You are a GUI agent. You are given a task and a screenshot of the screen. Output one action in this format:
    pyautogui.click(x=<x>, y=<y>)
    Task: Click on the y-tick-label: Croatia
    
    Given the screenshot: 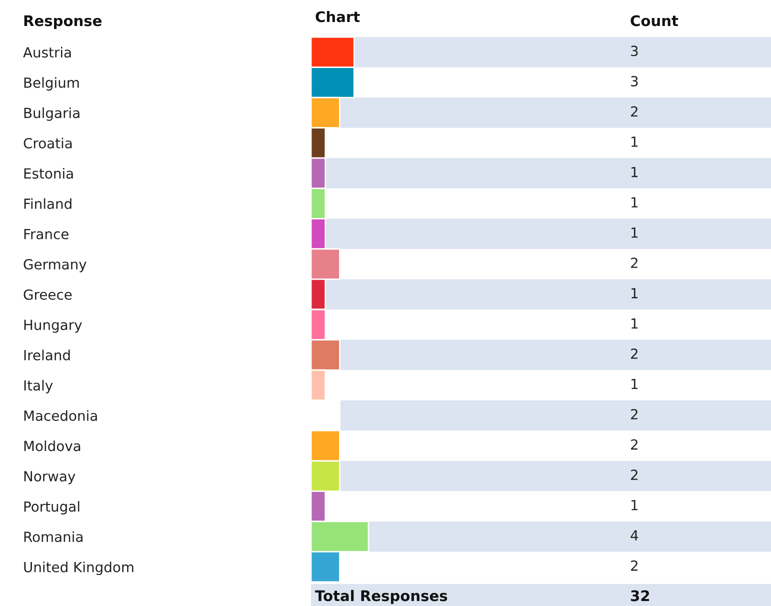 What is the action you would take?
    pyautogui.click(x=48, y=143)
    